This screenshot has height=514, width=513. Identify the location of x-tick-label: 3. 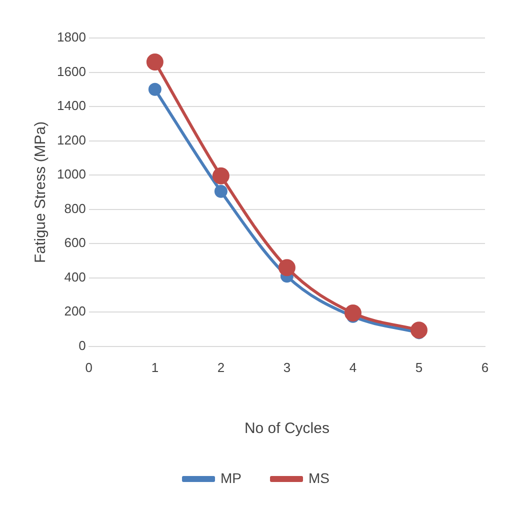
(287, 367).